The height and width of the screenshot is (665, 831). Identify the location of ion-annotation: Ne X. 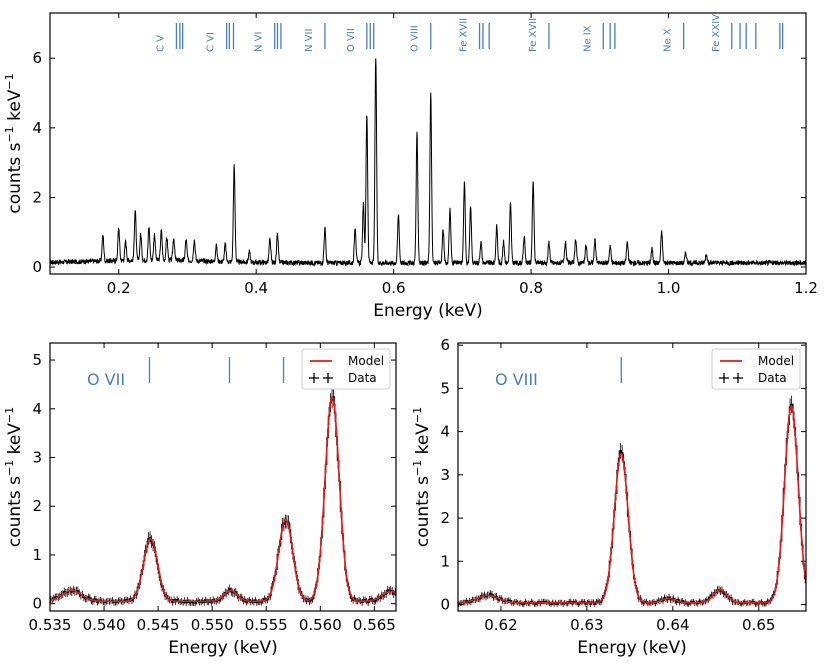
(674, 37).